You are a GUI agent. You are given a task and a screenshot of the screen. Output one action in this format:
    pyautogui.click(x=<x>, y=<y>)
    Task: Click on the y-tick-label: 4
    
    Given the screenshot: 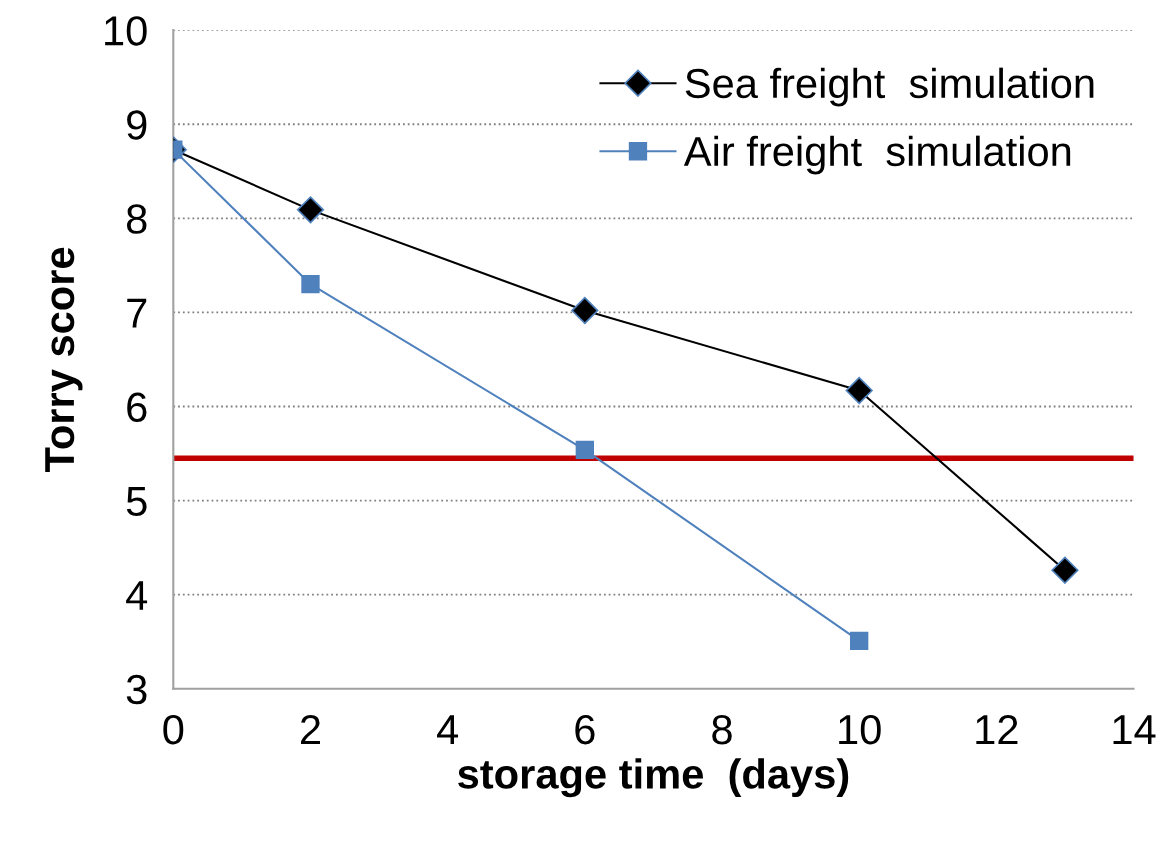 What is the action you would take?
    pyautogui.click(x=137, y=595)
    